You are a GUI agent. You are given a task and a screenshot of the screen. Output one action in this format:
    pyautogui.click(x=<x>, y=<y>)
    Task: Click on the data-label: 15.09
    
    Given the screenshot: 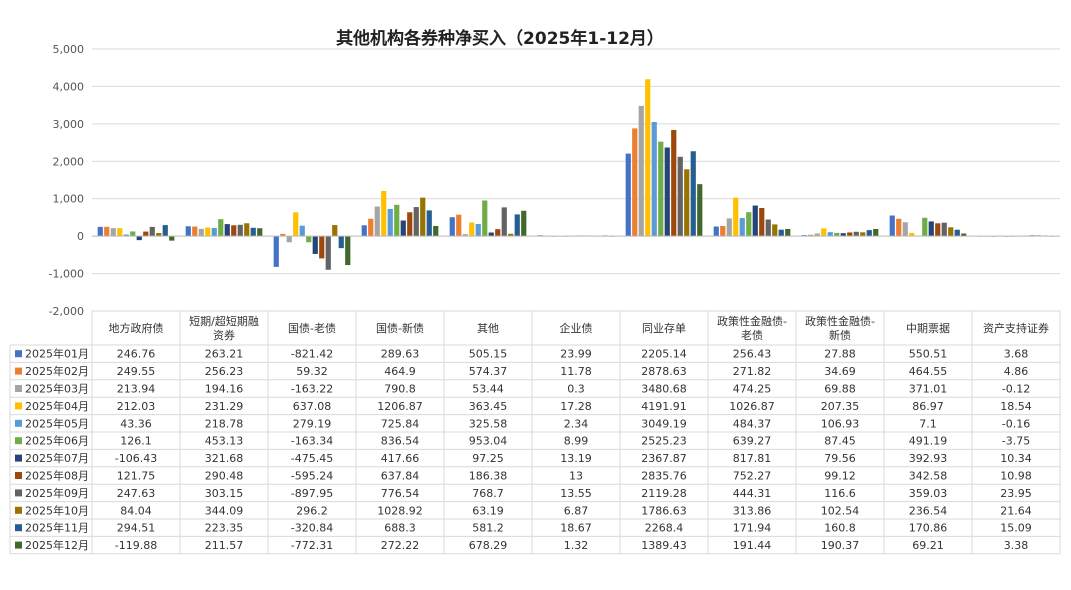 What is the action you would take?
    pyautogui.click(x=1016, y=528)
    